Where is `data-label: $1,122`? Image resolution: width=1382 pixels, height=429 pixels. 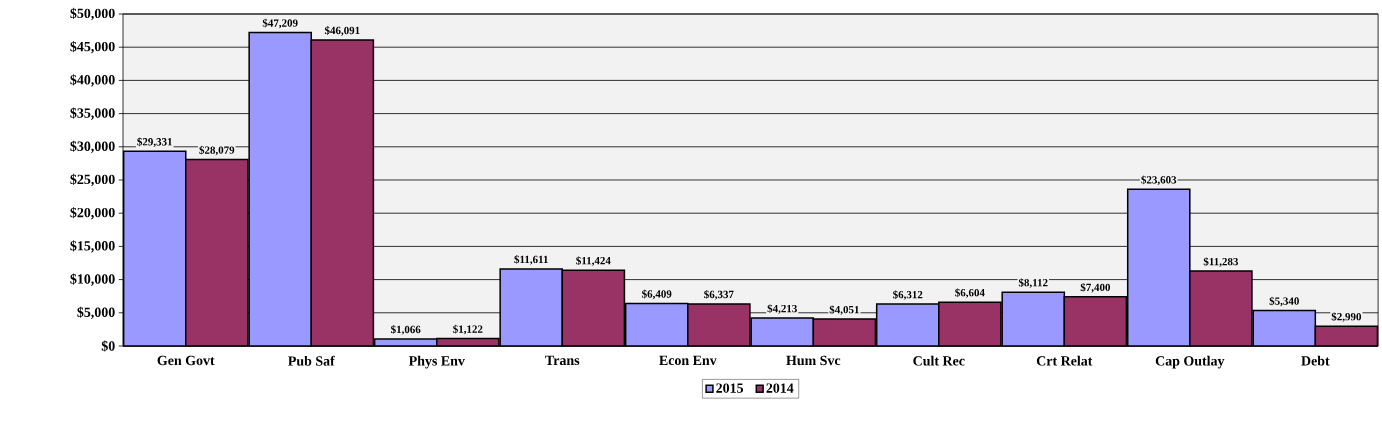
data-label: $1,122 is located at coordinates (468, 329).